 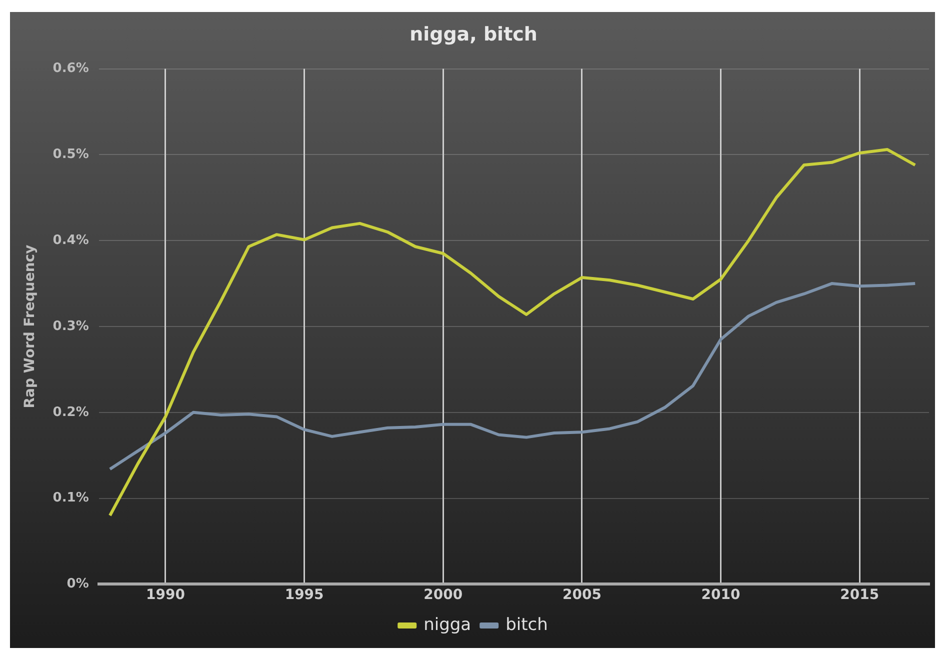 What do you see at coordinates (304, 595) in the screenshot?
I see `x-tick-label: 1995` at bounding box center [304, 595].